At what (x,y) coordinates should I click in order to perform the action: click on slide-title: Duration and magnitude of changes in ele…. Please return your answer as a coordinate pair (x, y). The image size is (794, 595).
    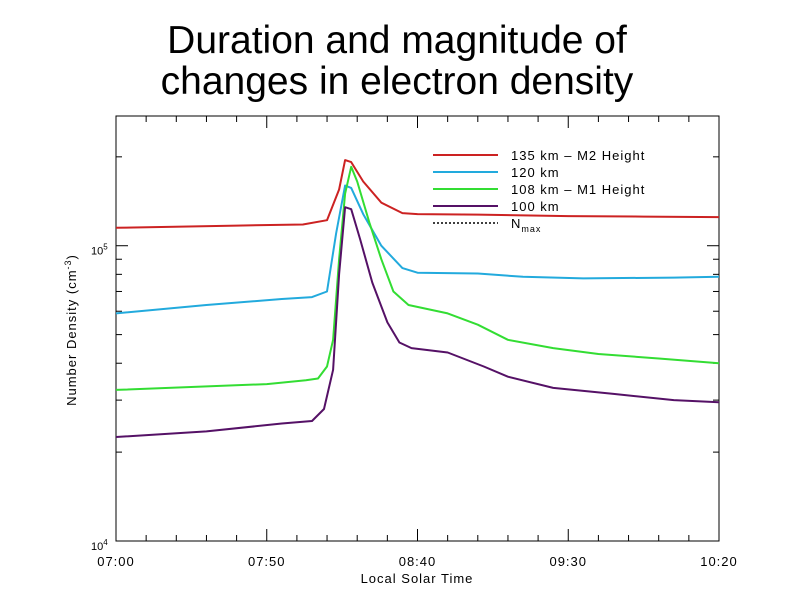
    Looking at the image, I should click on (397, 61).